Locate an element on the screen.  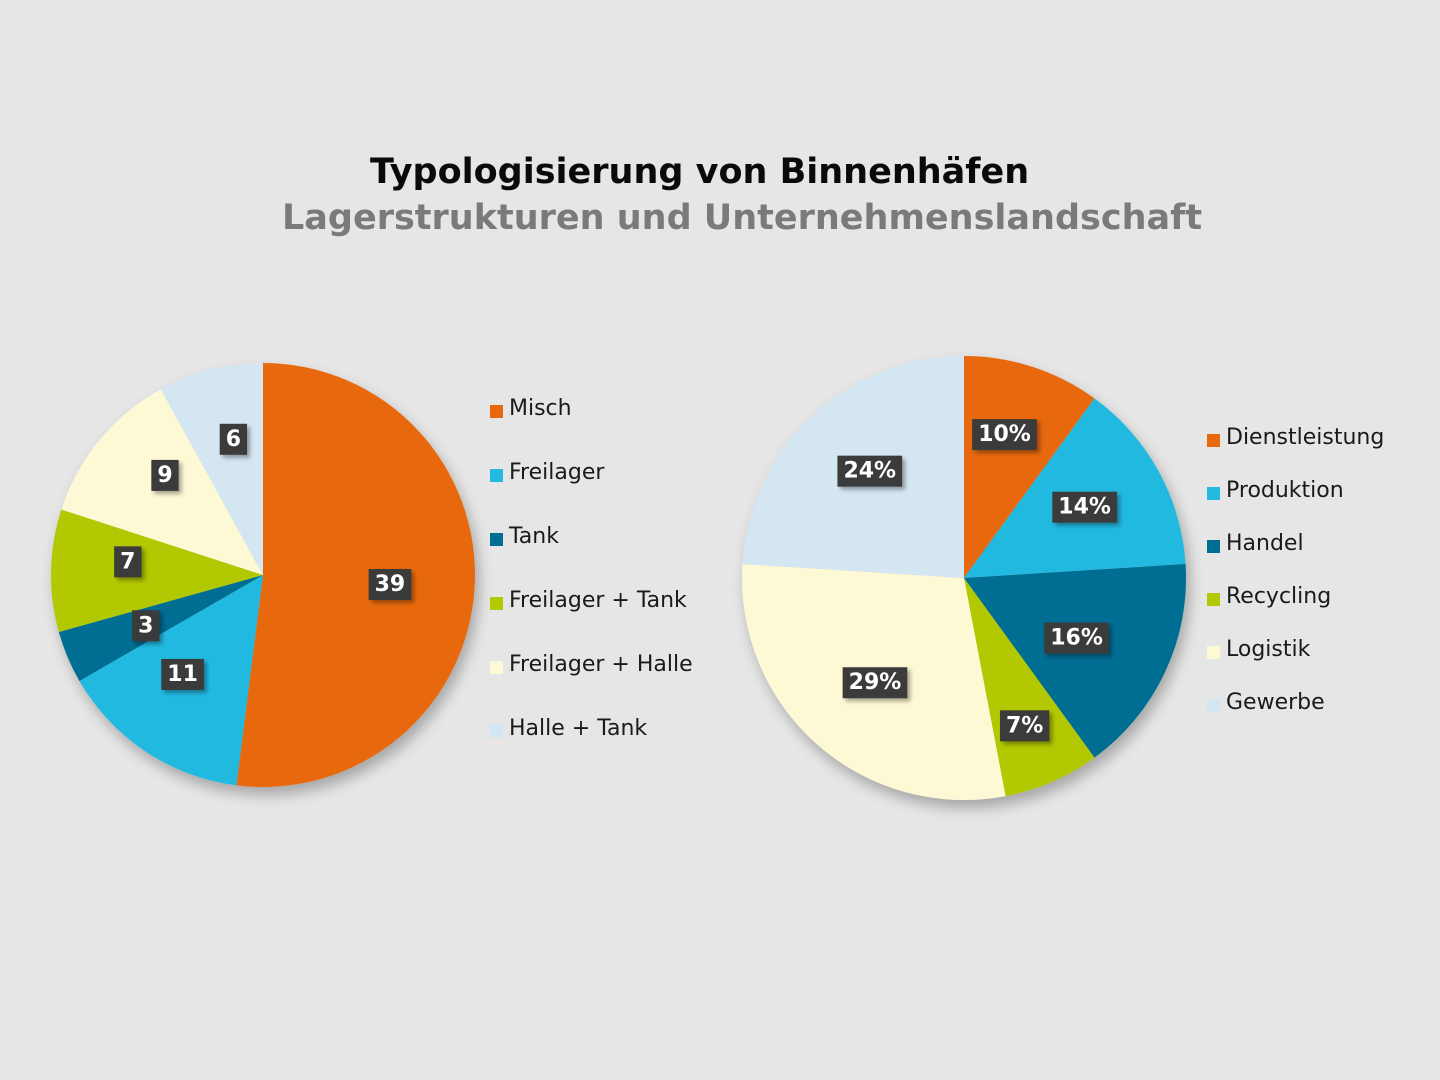
legend-label: Freilager is located at coordinates (557, 472).